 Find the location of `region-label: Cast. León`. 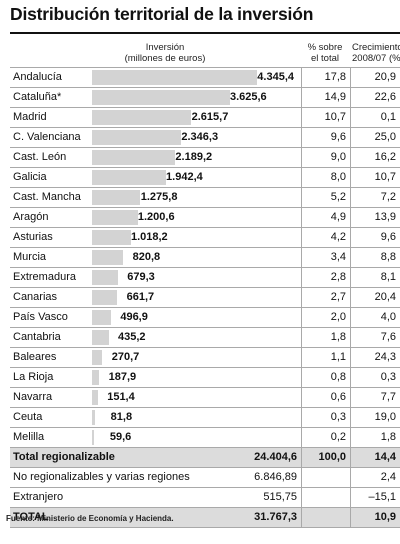

region-label: Cast. León is located at coordinates (40, 157).